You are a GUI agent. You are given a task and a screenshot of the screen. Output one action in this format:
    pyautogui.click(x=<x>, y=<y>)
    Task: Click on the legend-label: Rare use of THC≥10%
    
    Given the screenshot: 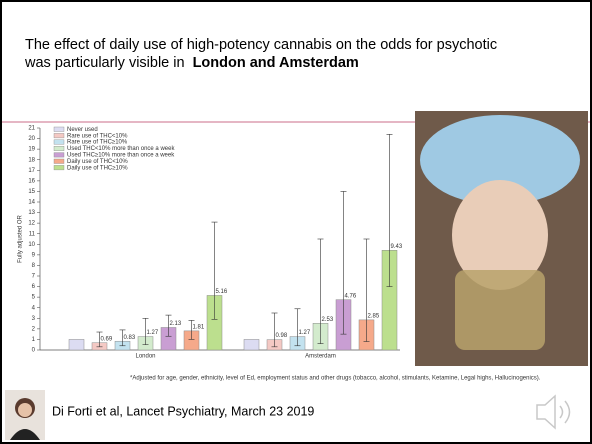 What is the action you would take?
    pyautogui.click(x=97, y=143)
    